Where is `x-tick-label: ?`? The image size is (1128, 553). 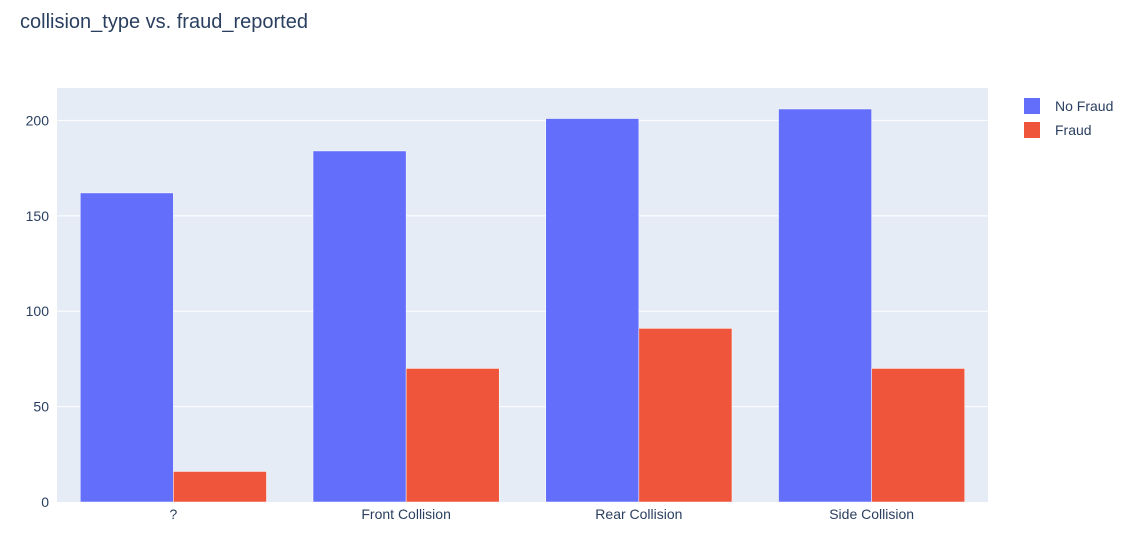 x-tick-label: ? is located at coordinates (173, 514).